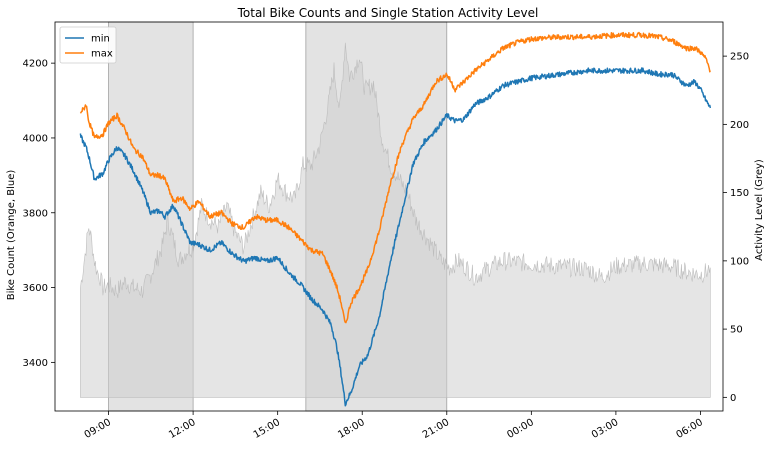  I want to click on x-tick-label: 03:00, so click(605, 429).